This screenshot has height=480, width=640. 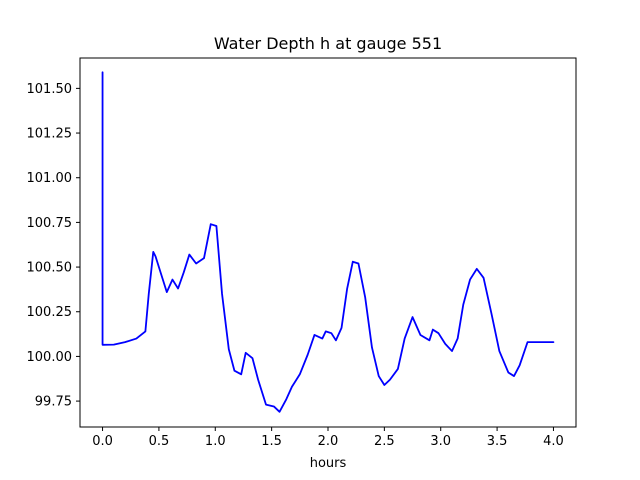 What do you see at coordinates (440, 441) in the screenshot?
I see `x-tick-label: 3.0` at bounding box center [440, 441].